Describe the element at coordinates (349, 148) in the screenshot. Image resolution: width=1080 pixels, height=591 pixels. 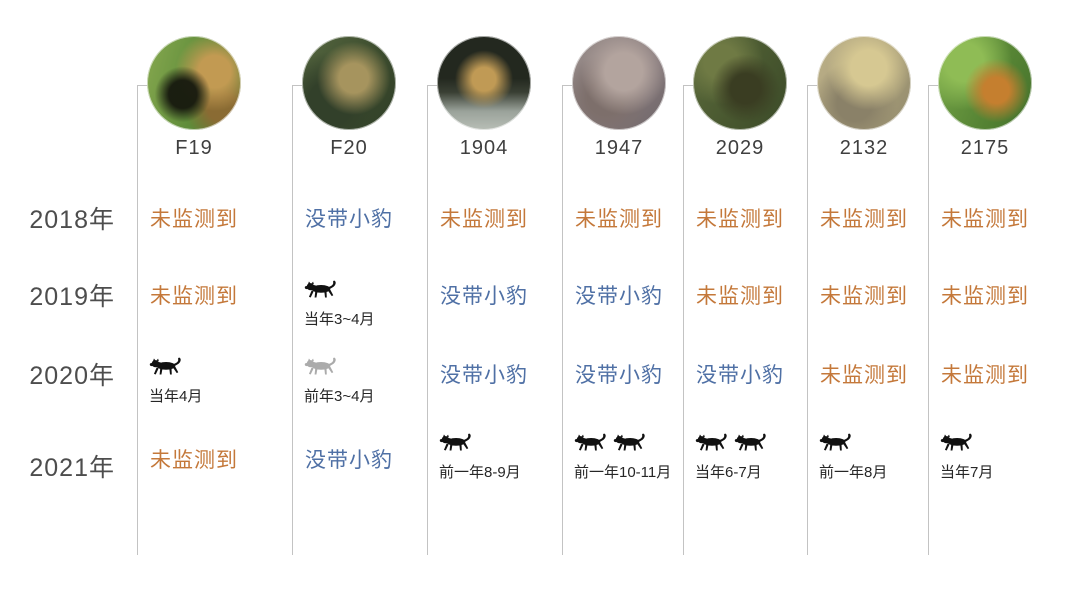
I see `column-id: F20` at that location.